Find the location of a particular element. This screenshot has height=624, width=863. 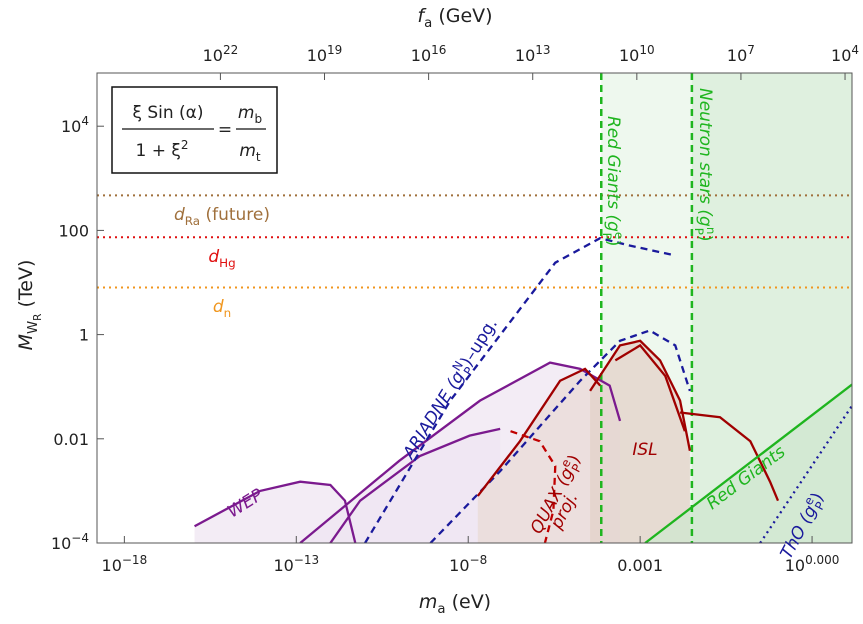

limit-label-sub: Hg is located at coordinates (227, 263).